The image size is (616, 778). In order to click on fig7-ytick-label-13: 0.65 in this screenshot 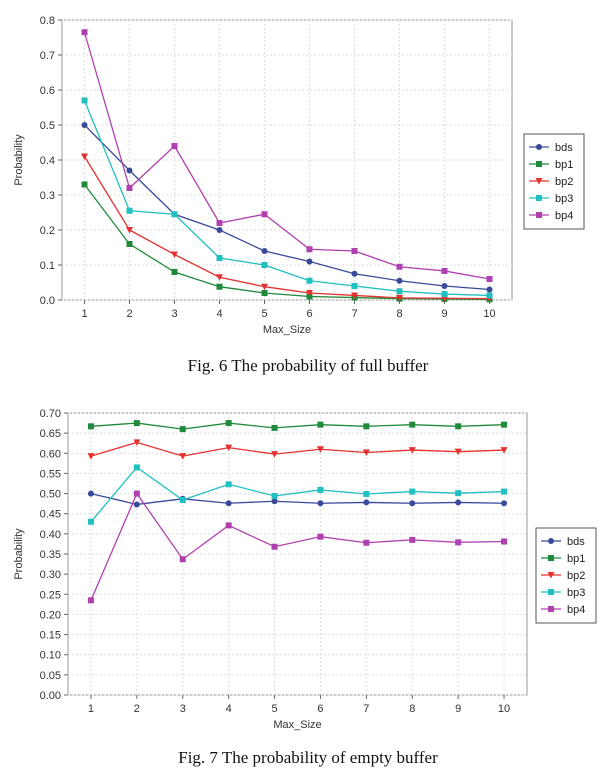, I will do `click(50, 434)`.